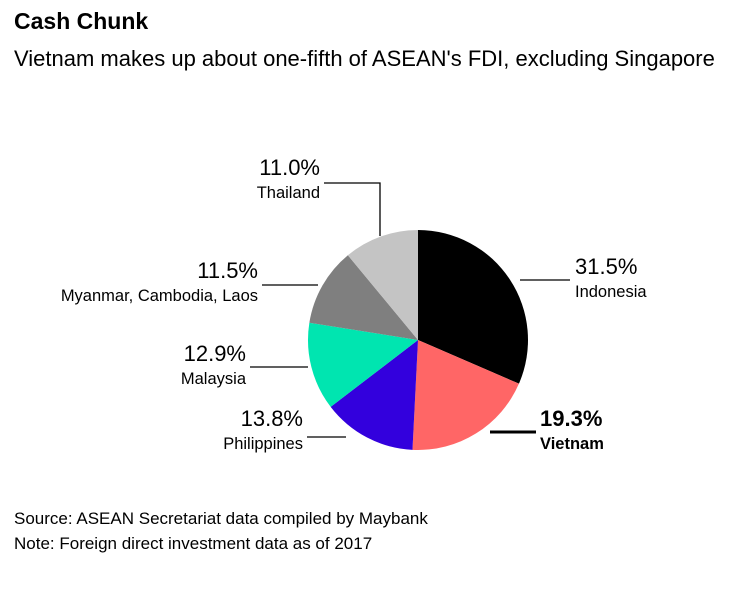 This screenshot has height=589, width=745. I want to click on slice-label: 11.0% Thailand, so click(220, 180).